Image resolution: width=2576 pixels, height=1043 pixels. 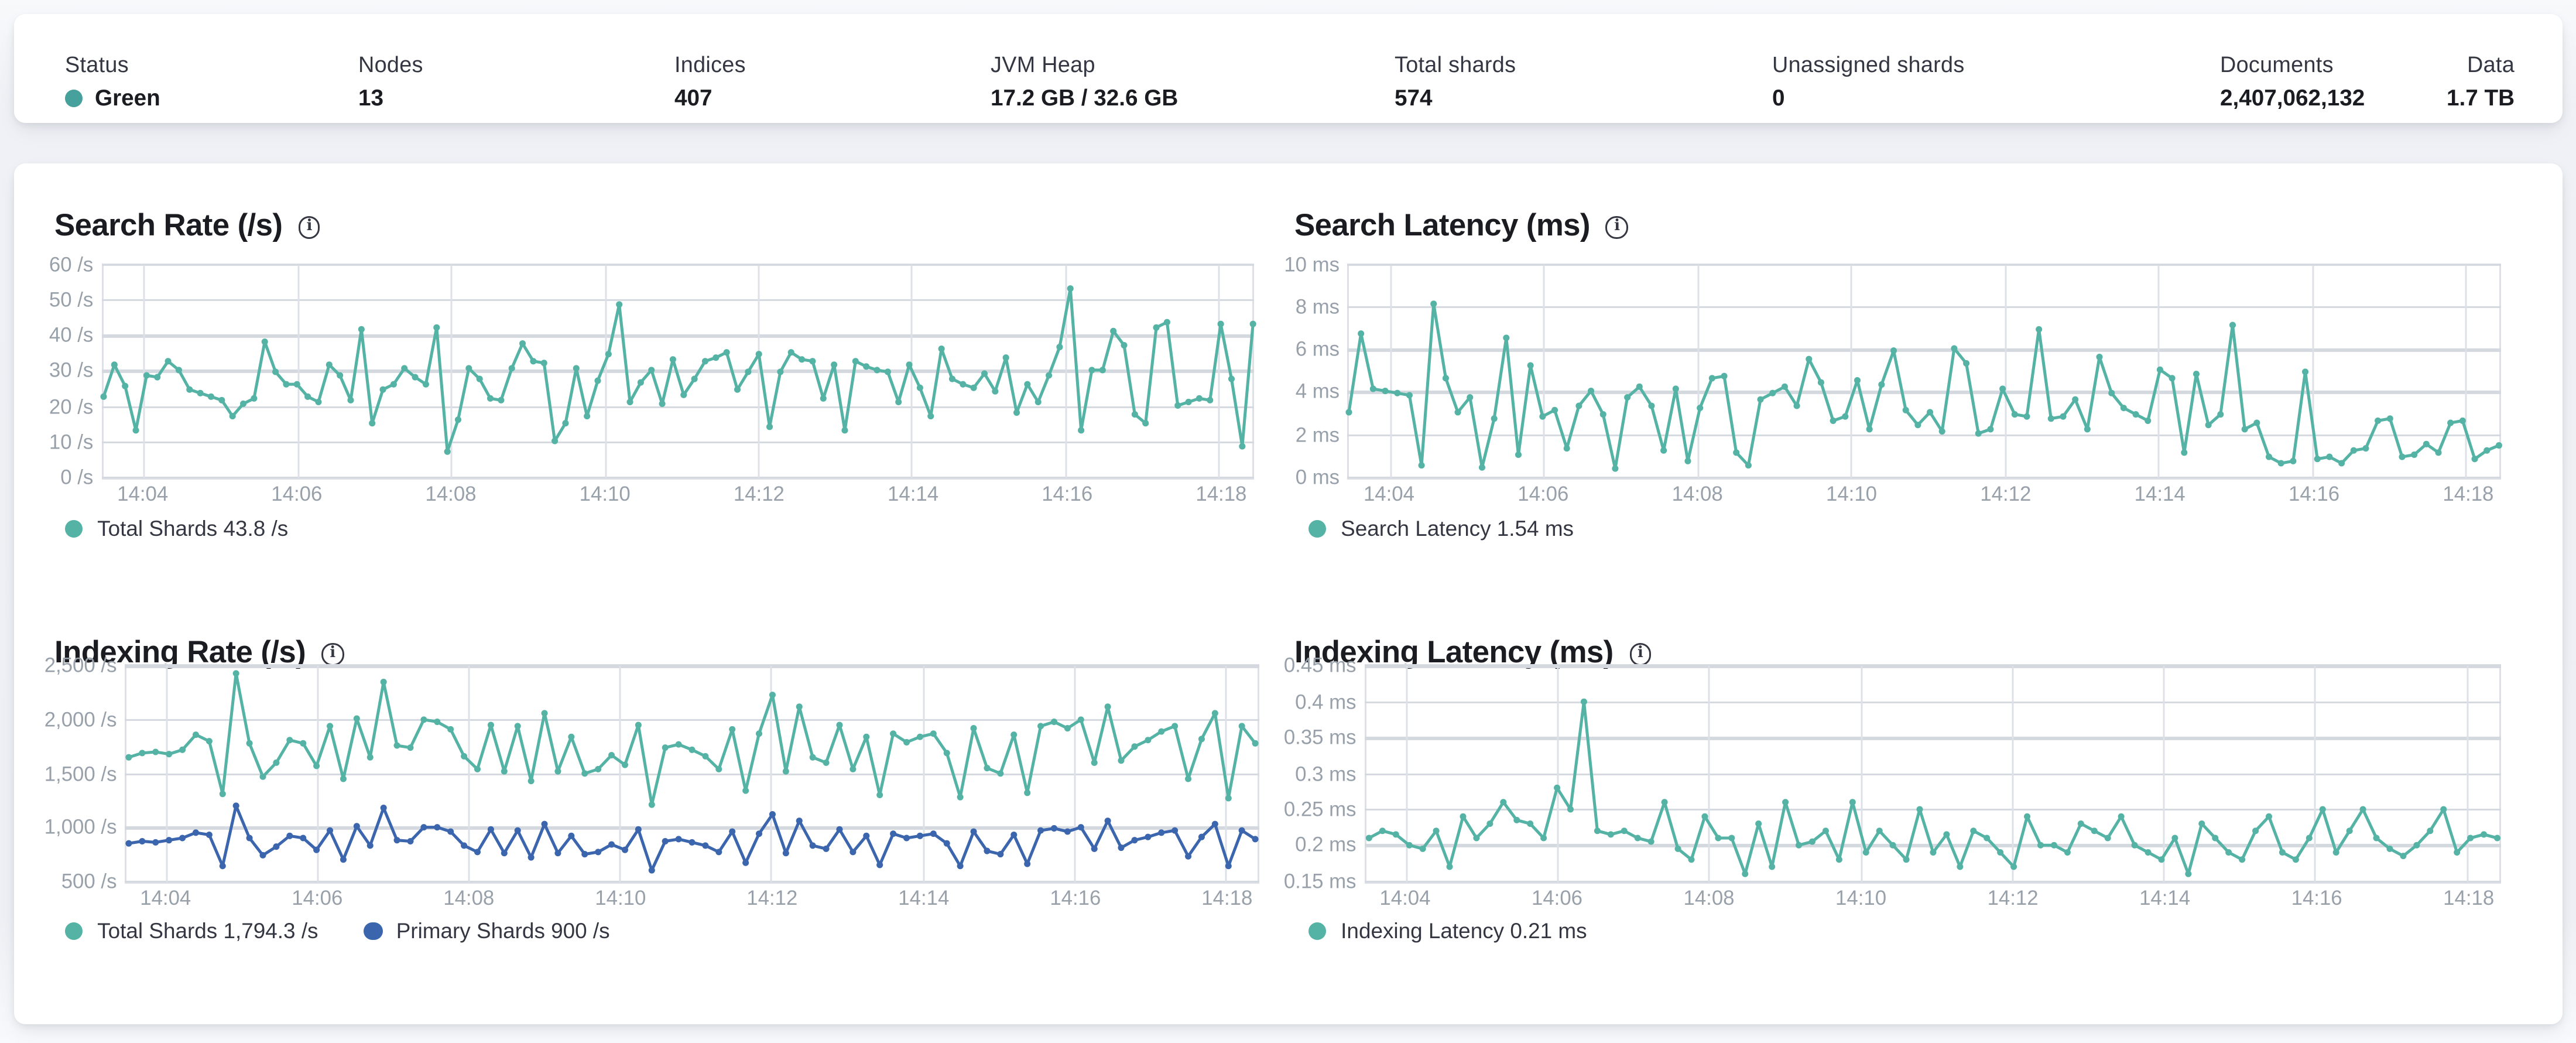 What do you see at coordinates (390, 64) in the screenshot?
I see `stat-label: Nodes` at bounding box center [390, 64].